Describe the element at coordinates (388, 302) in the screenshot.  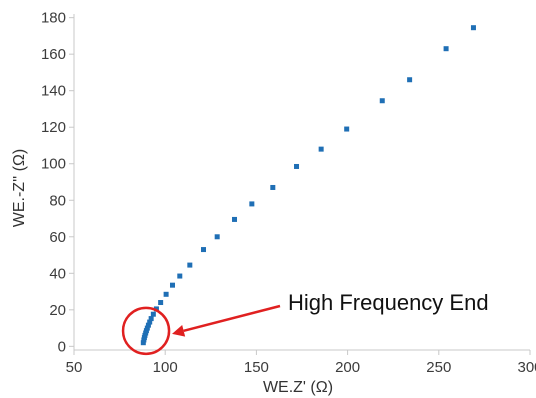
I see `annotation-label: High Frequency End` at that location.